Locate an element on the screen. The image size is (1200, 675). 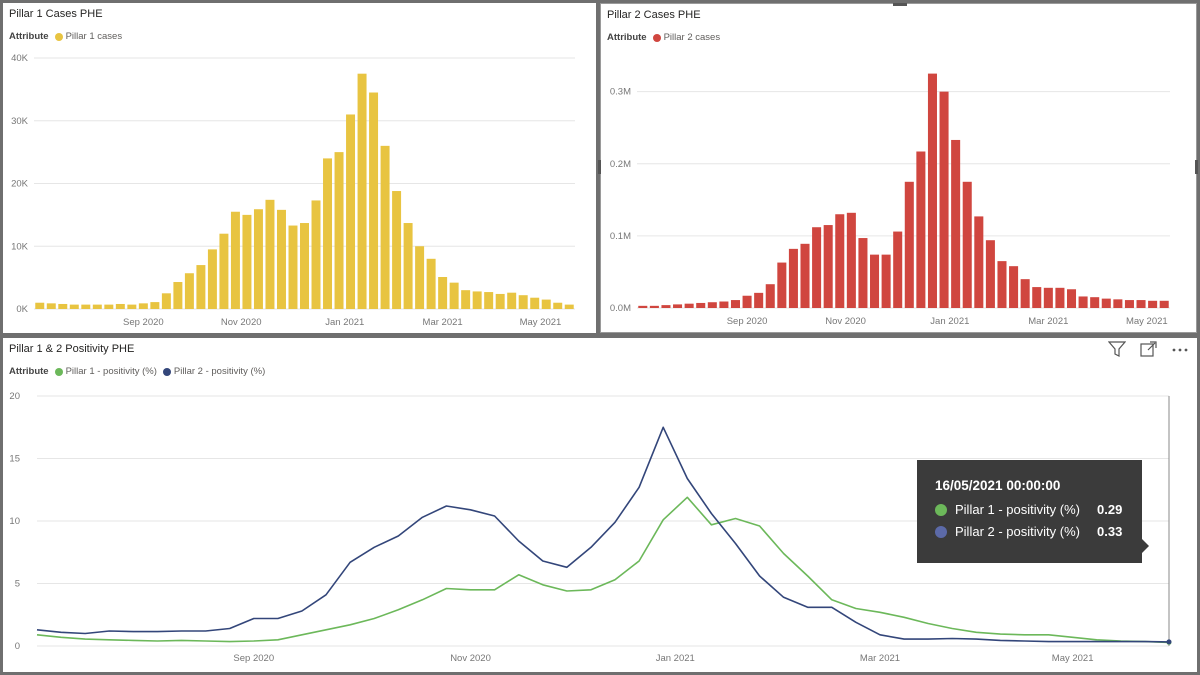
x-tick-label: May 2021 is located at coordinates (541, 322).